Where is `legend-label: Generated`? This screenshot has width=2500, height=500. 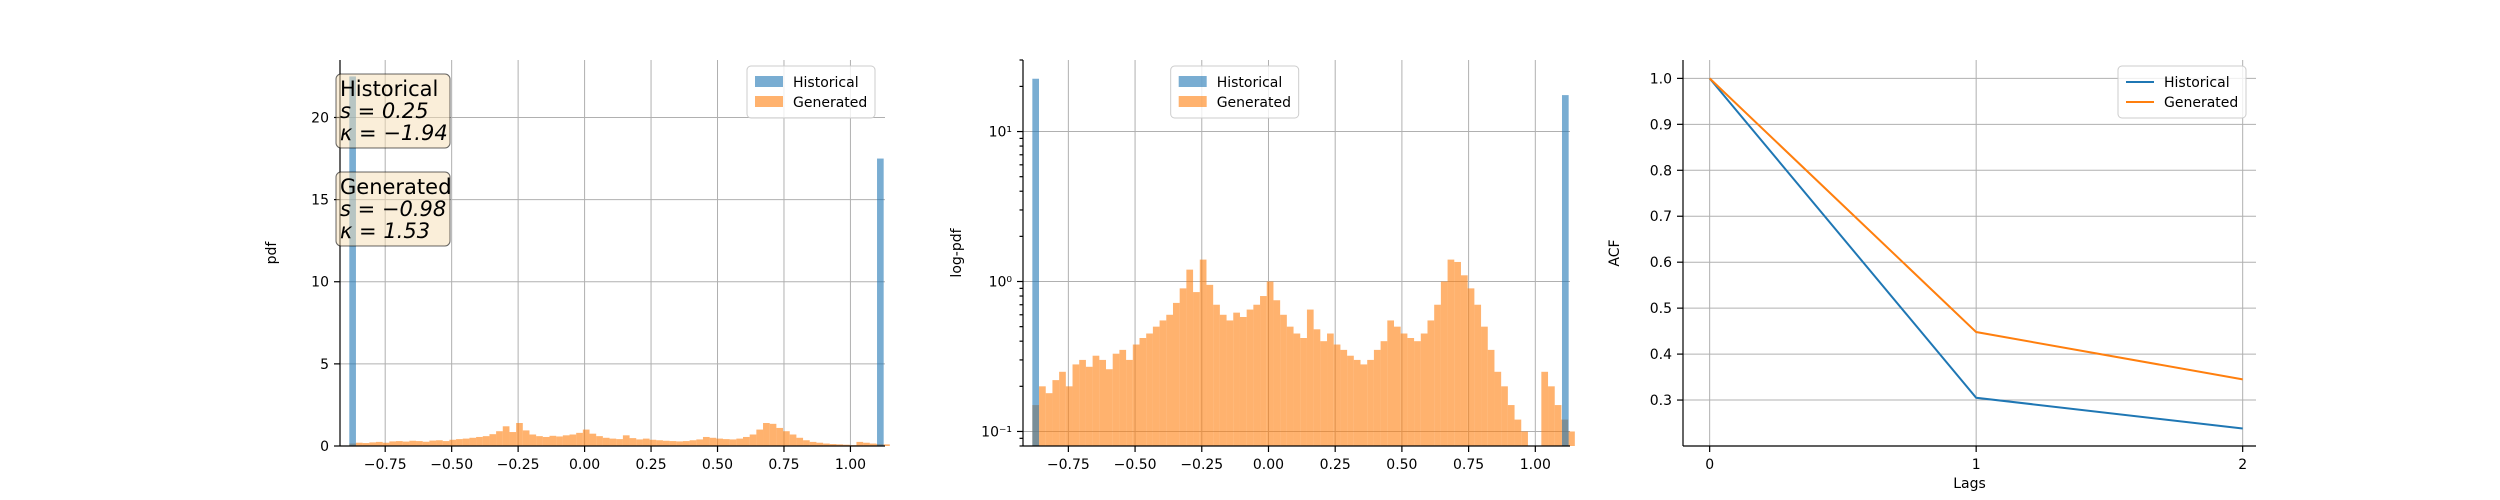 legend-label: Generated is located at coordinates (830, 103).